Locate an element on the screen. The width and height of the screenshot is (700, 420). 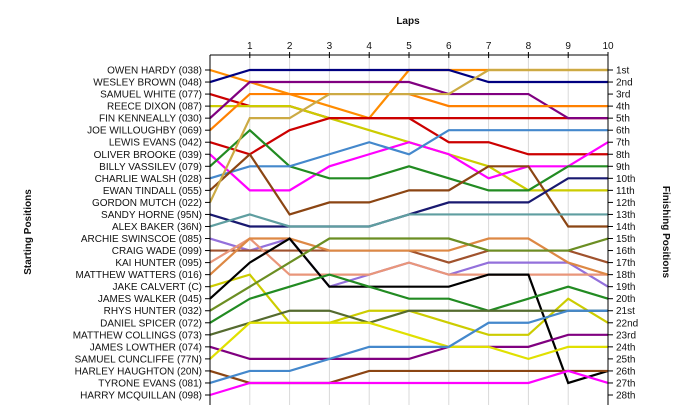
finishing-position-label: 10th is located at coordinates (625, 179).